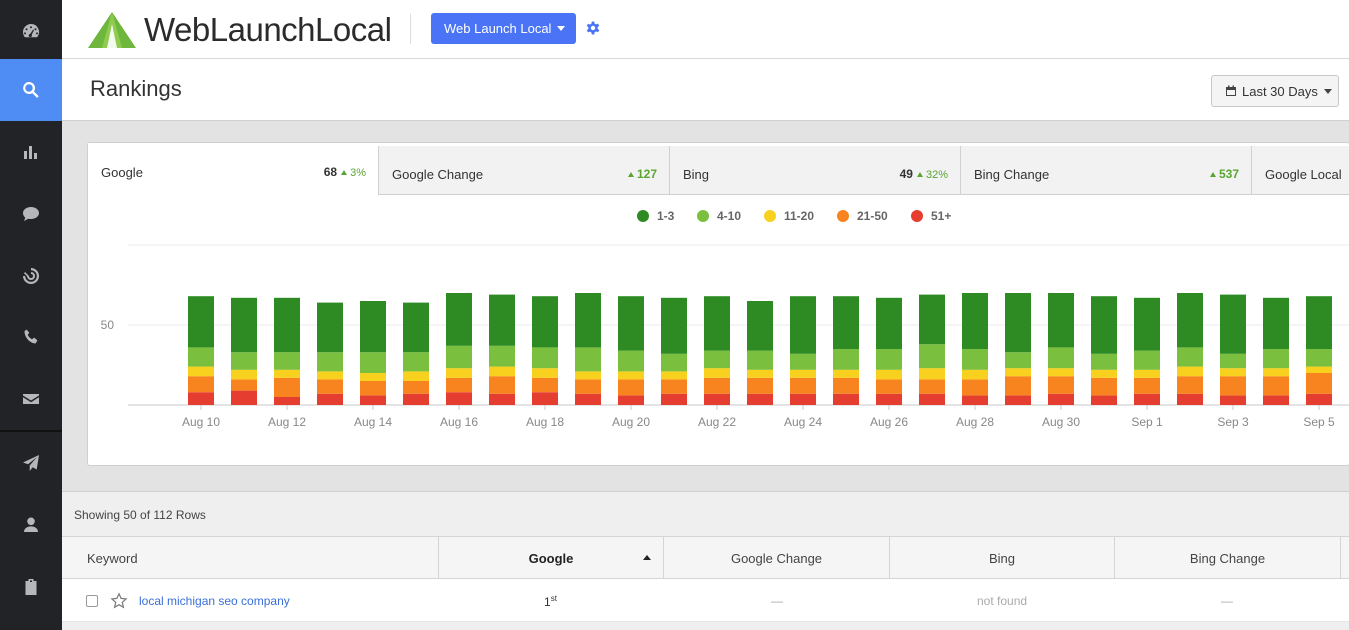 This screenshot has height=630, width=1349. What do you see at coordinates (523, 170) in the screenshot?
I see `tab-google-change: Google Change 127` at bounding box center [523, 170].